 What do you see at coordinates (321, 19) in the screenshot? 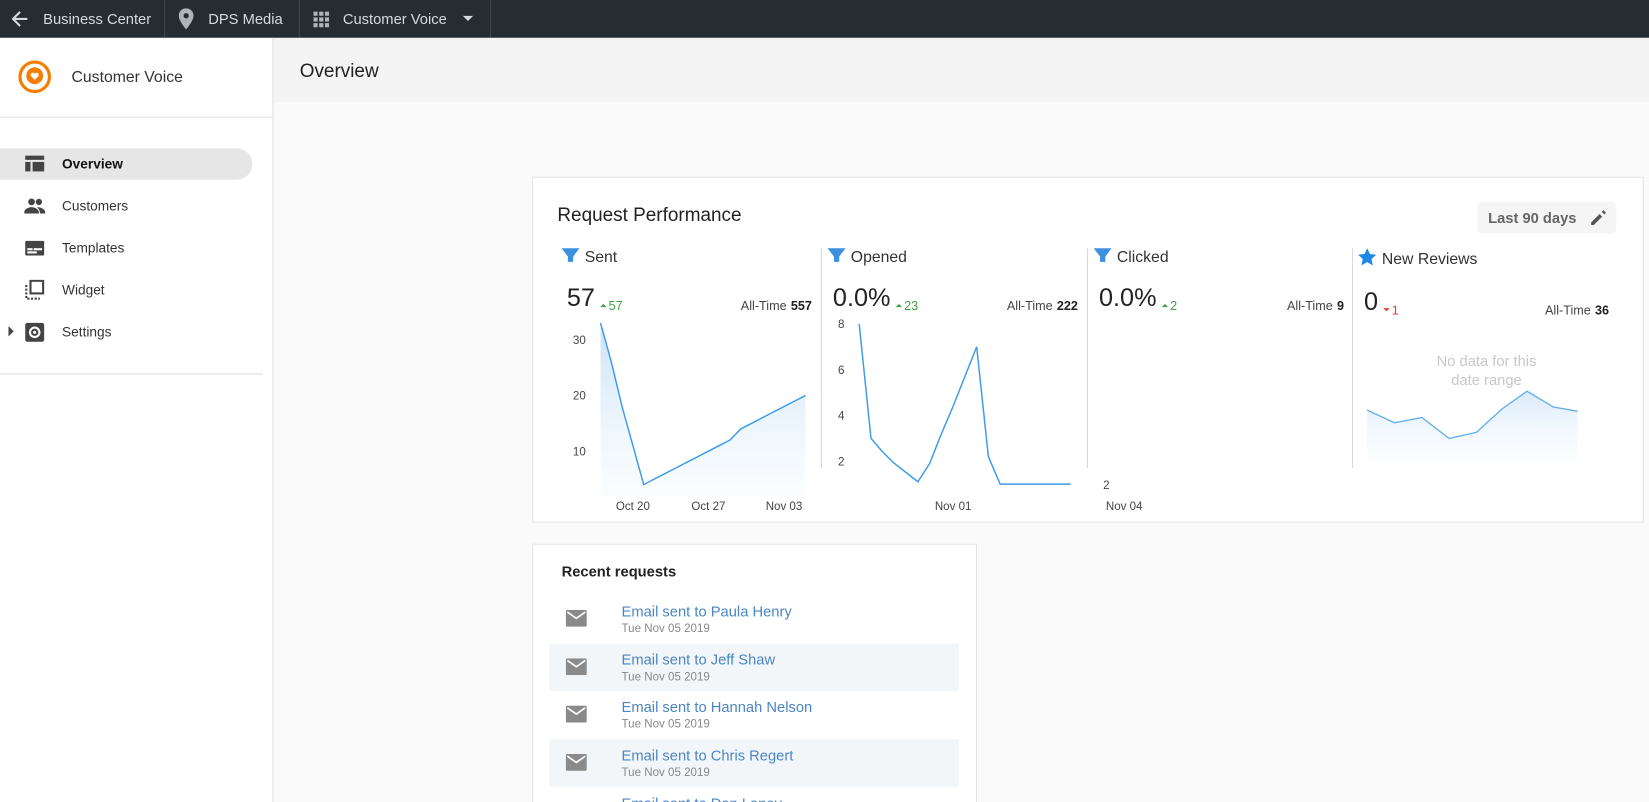
I see `apps-icon` at bounding box center [321, 19].